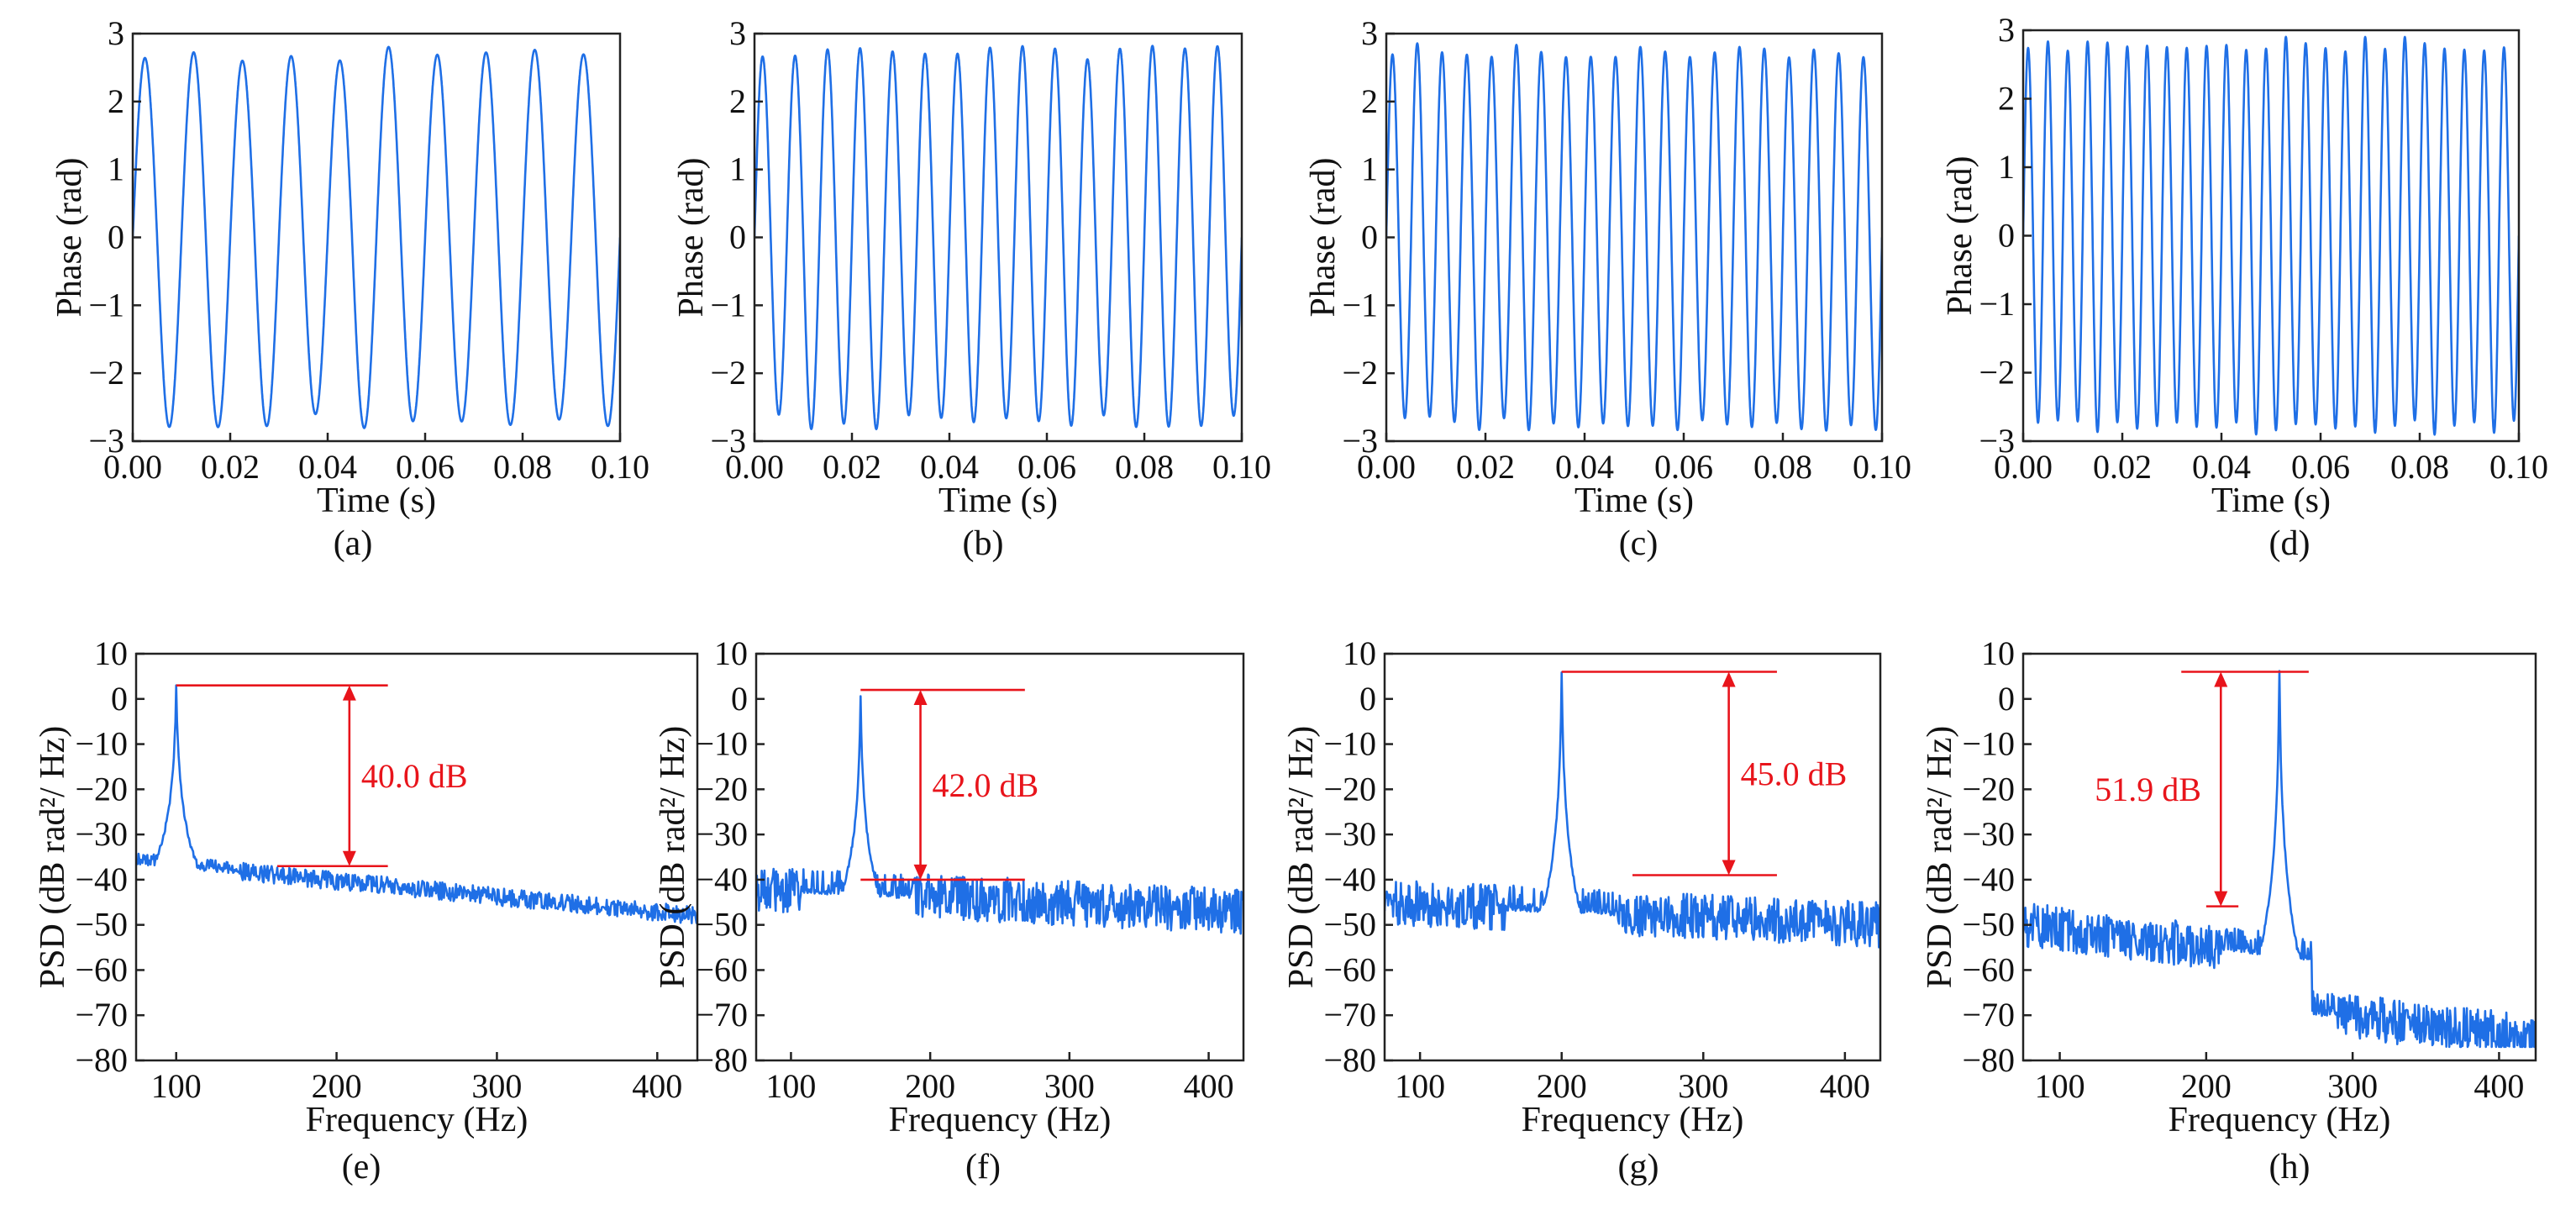  What do you see at coordinates (2290, 1167) in the screenshot?
I see `panel-label: (h)` at bounding box center [2290, 1167].